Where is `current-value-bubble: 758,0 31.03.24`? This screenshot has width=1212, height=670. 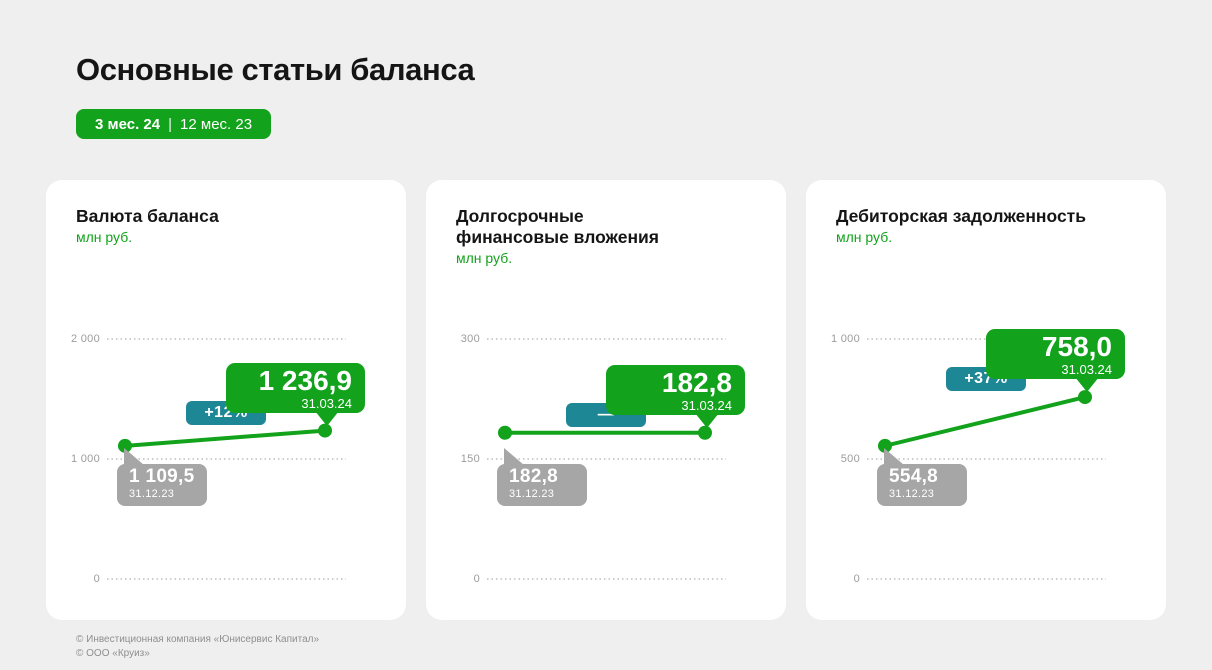
current-value-bubble: 758,0 31.03.24 is located at coordinates (1055, 361).